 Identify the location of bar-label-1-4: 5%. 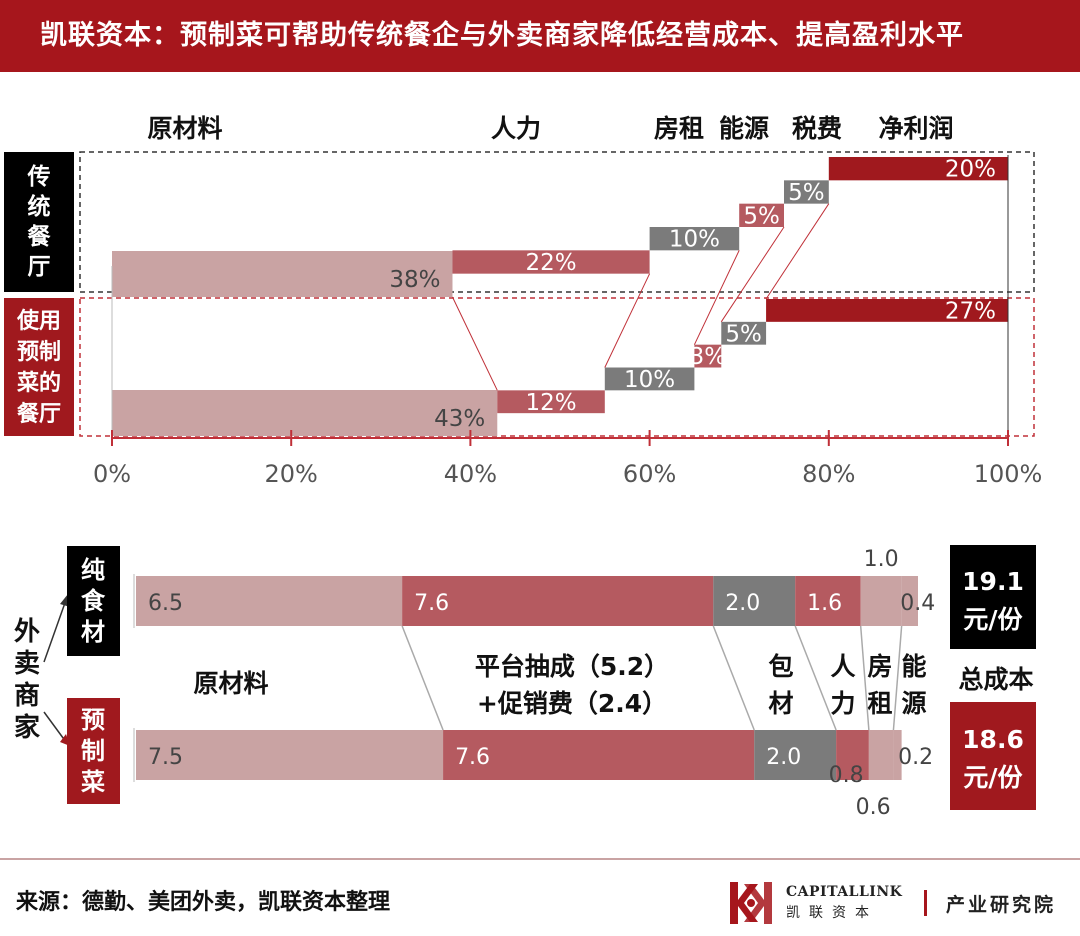
(743, 334).